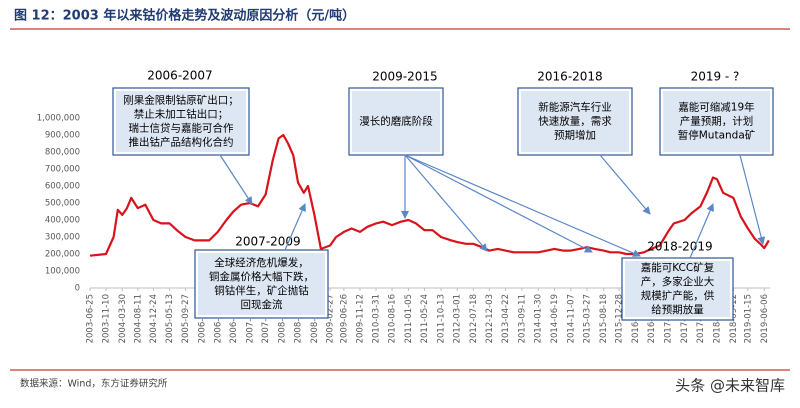  I want to click on x-tick-label: 2008-01-08, so click(282, 318).